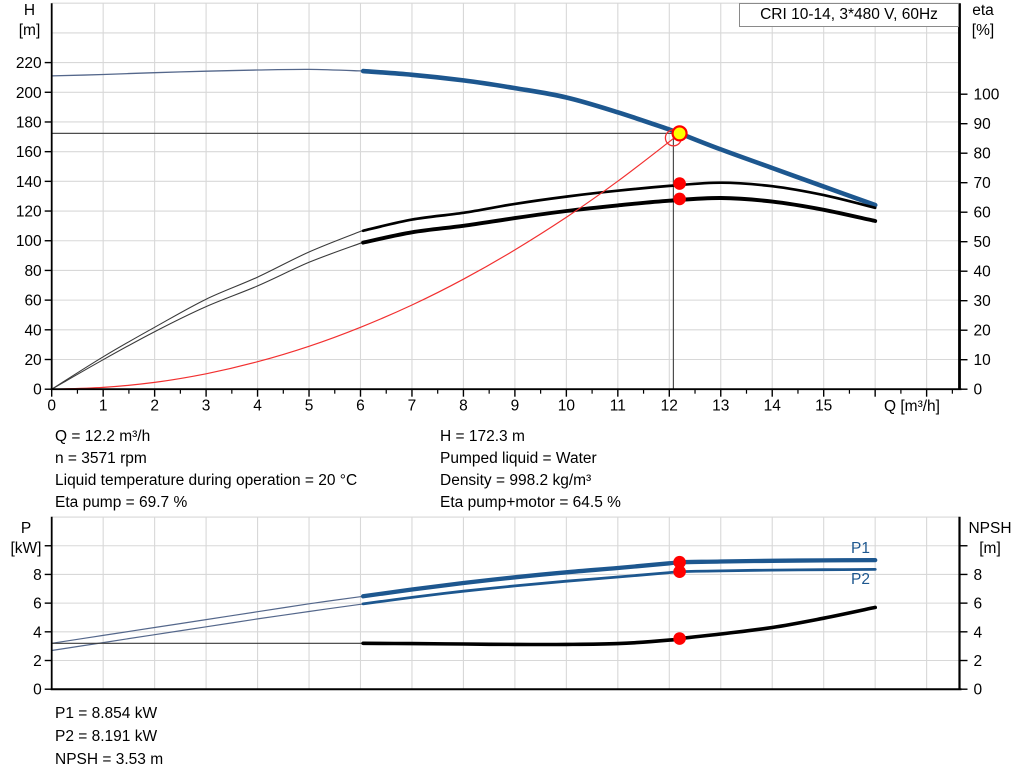  Describe the element at coordinates (983, 331) in the screenshot. I see `y-right-tick-label: 20` at that location.